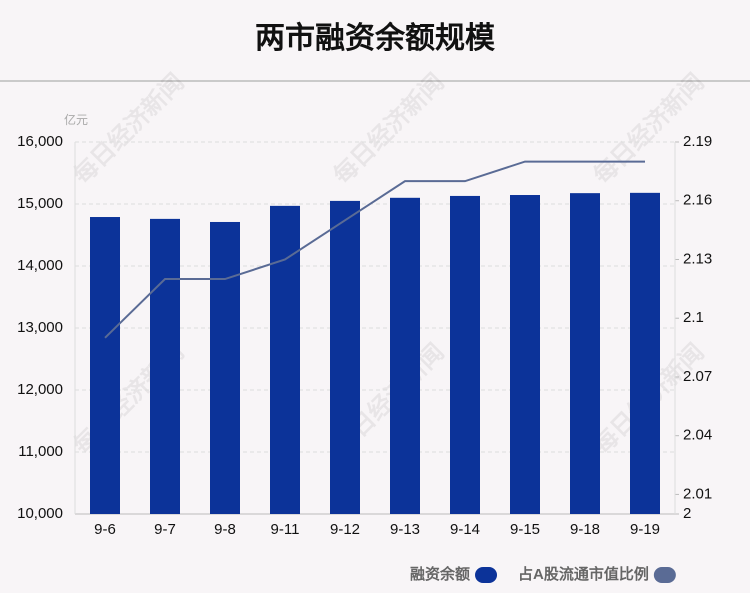  What do you see at coordinates (697, 435) in the screenshot?
I see `y2-tick-label: 2.04` at bounding box center [697, 435].